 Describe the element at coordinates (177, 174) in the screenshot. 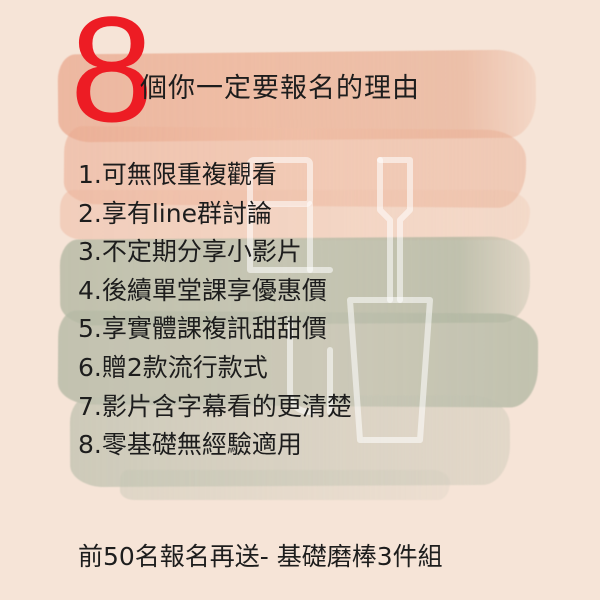

I see `list-item: 1.可無限重複觀看` at that location.